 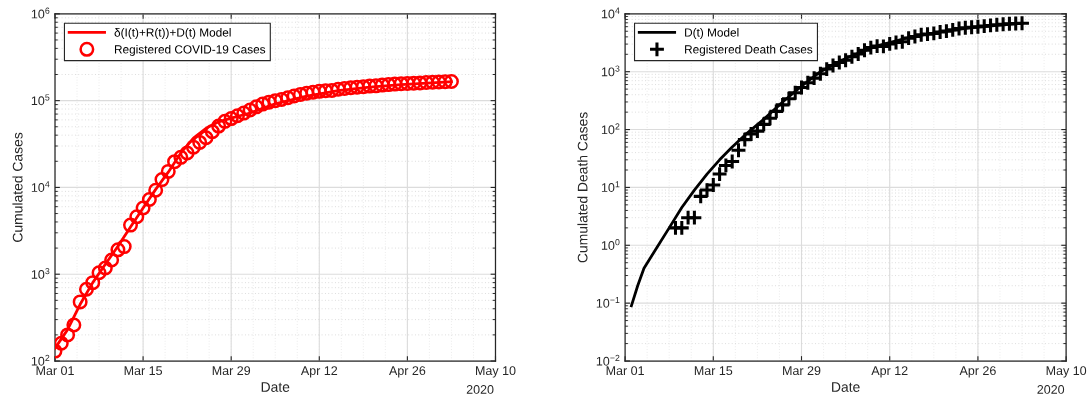 I want to click on legend-label: δ(I(t)+R(t))+D(t) Model, so click(x=172, y=33).